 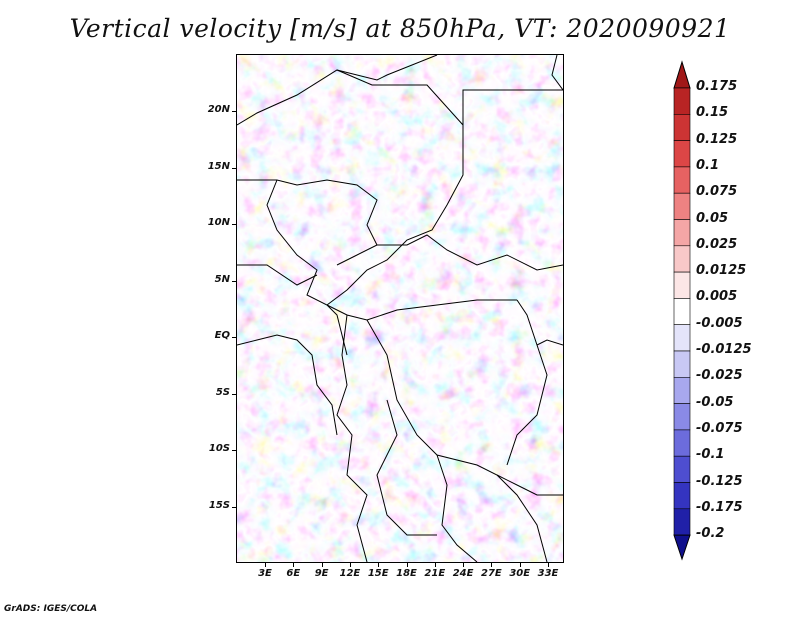 What do you see at coordinates (712, 218) in the screenshot?
I see `colorbar-level-label: 0.05` at bounding box center [712, 218].